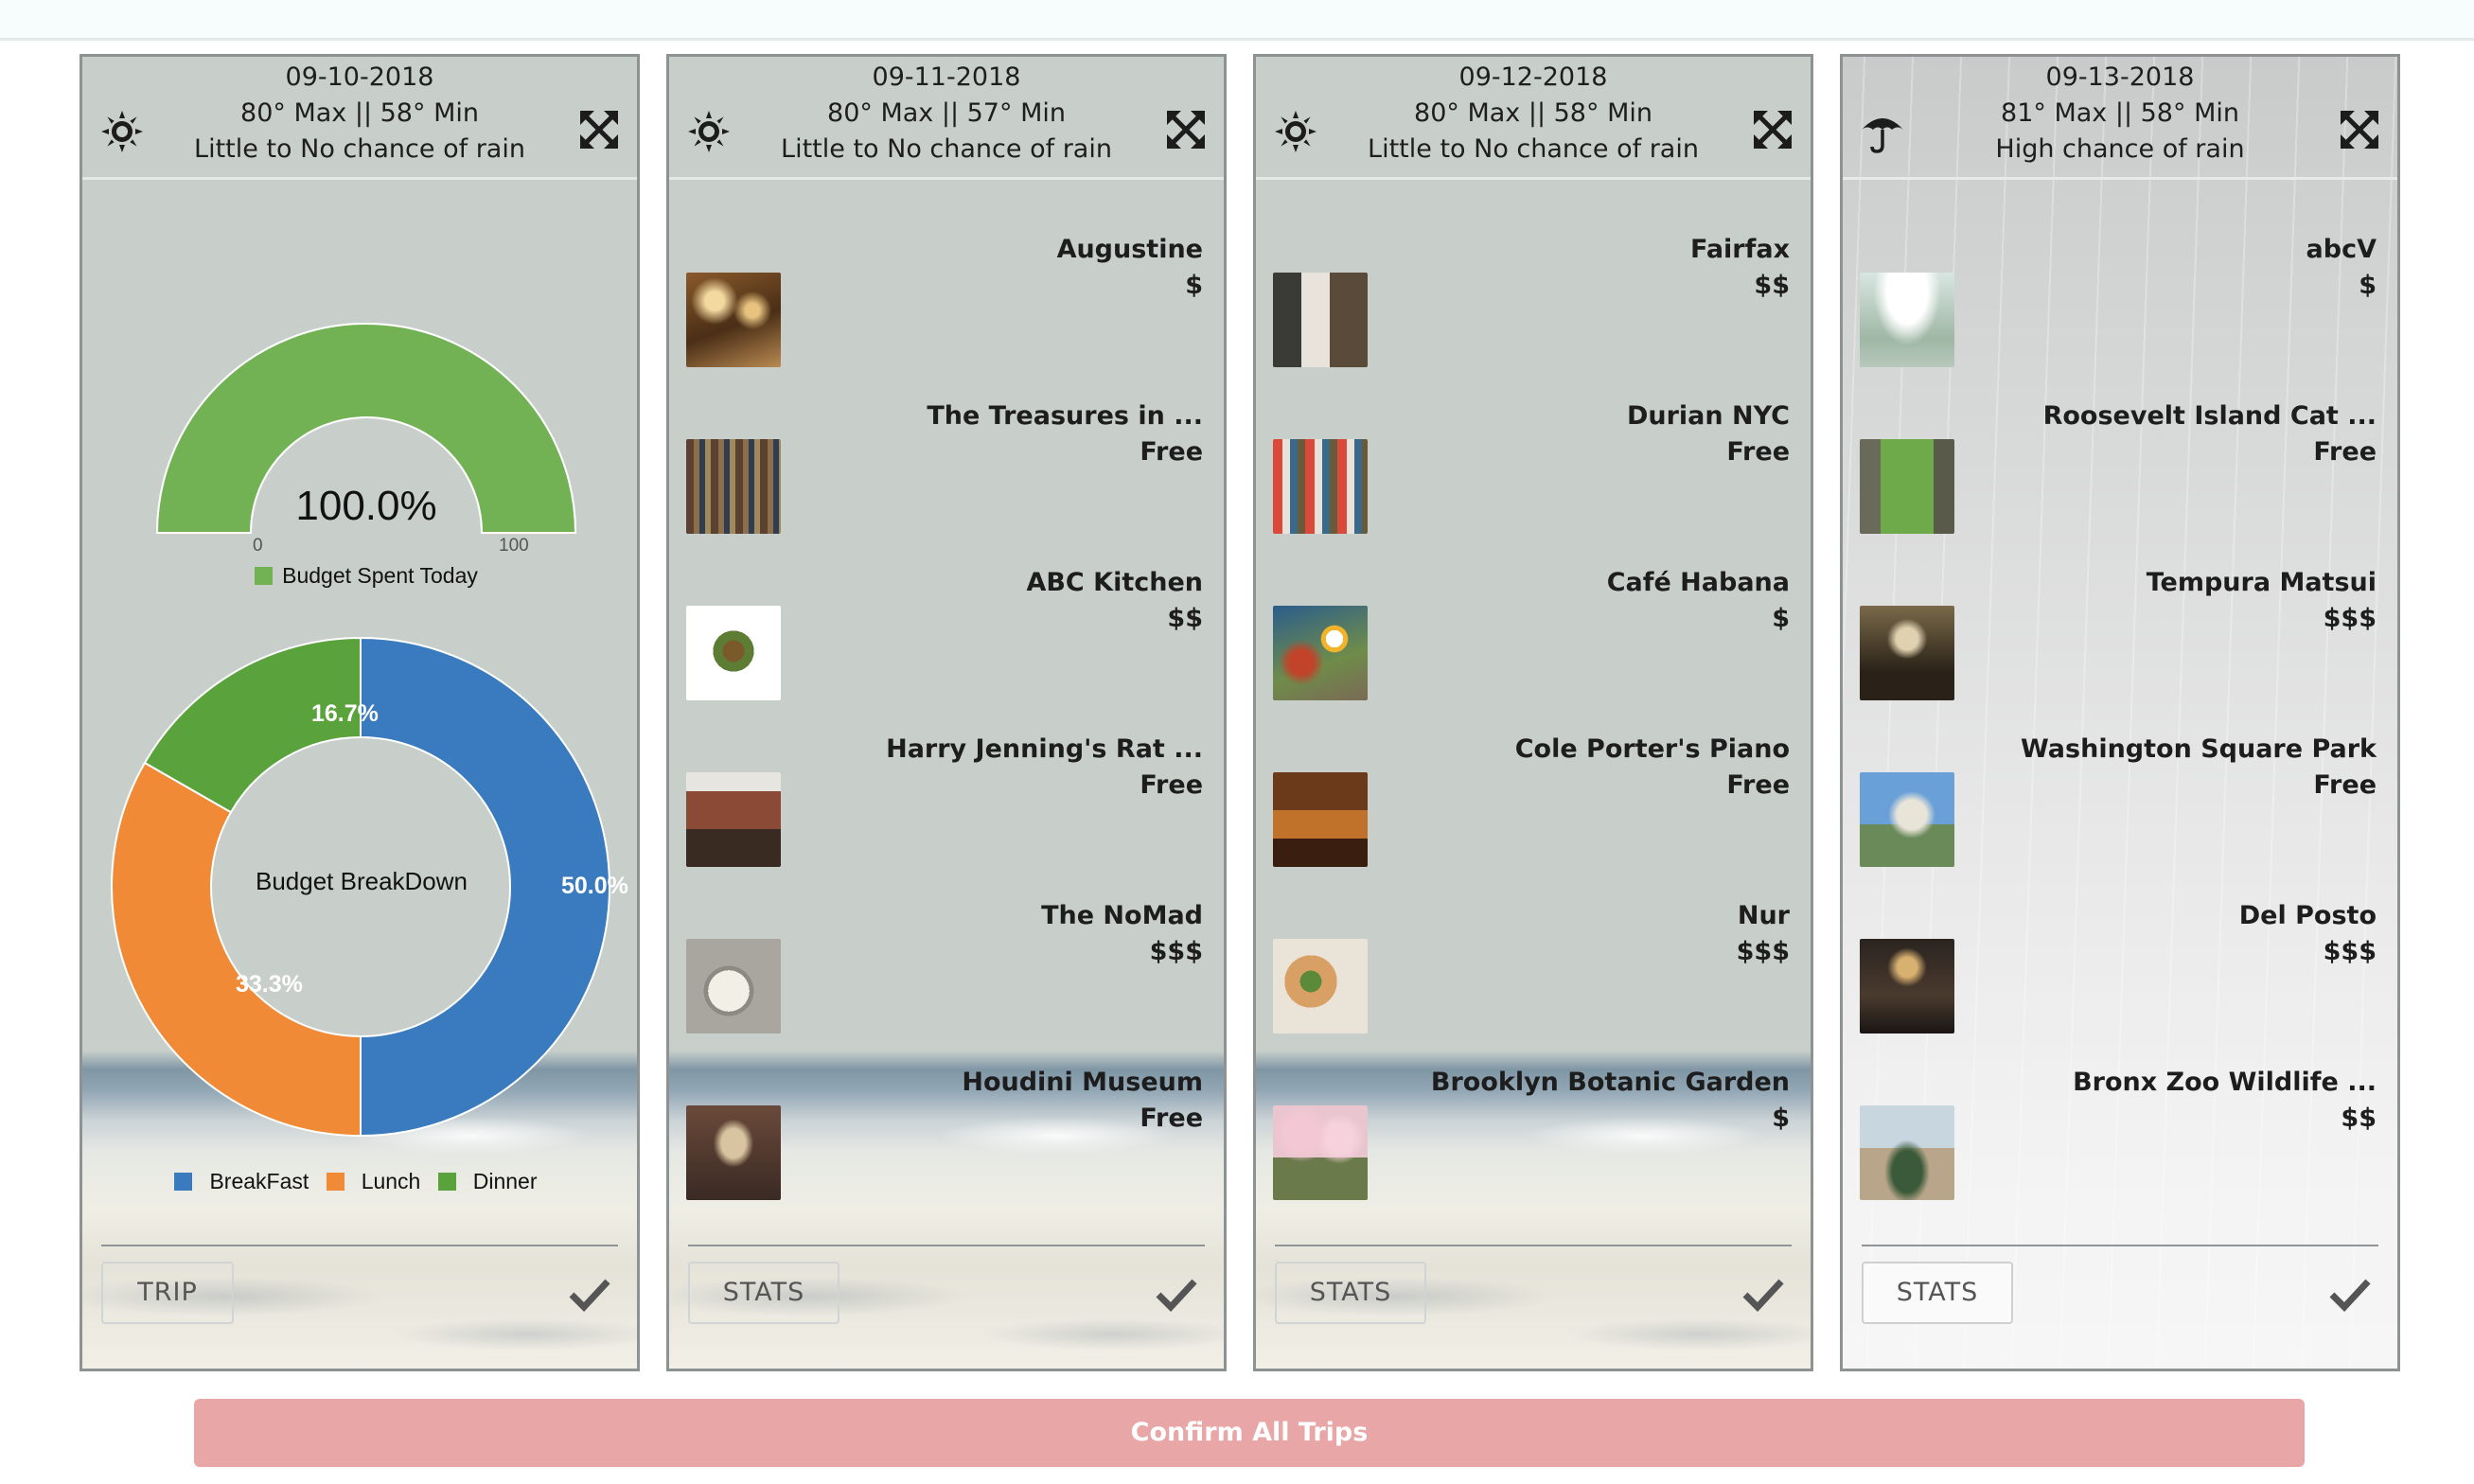  What do you see at coordinates (1237, 20) in the screenshot?
I see `top-navbar` at bounding box center [1237, 20].